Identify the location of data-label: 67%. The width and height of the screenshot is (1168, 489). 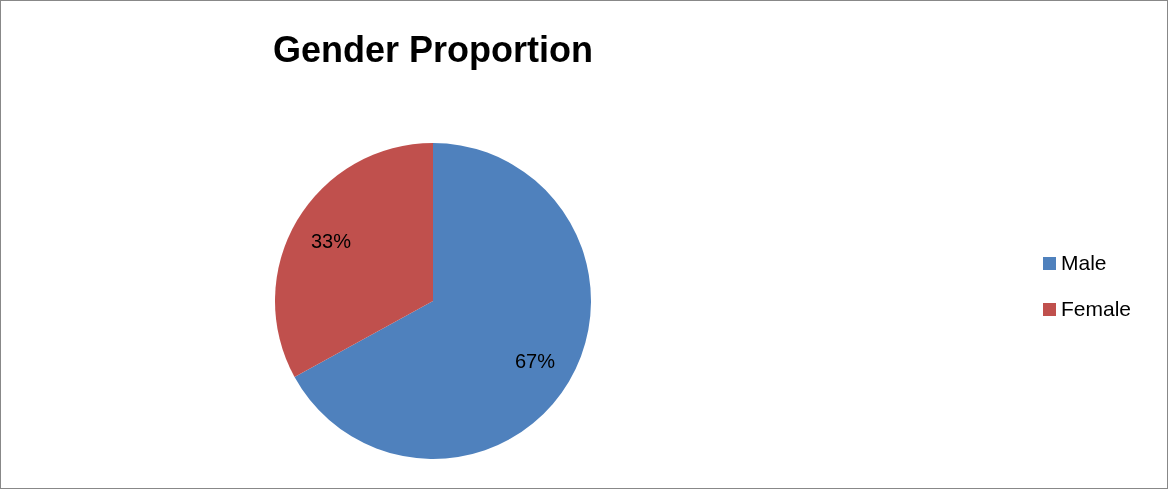
(535, 361).